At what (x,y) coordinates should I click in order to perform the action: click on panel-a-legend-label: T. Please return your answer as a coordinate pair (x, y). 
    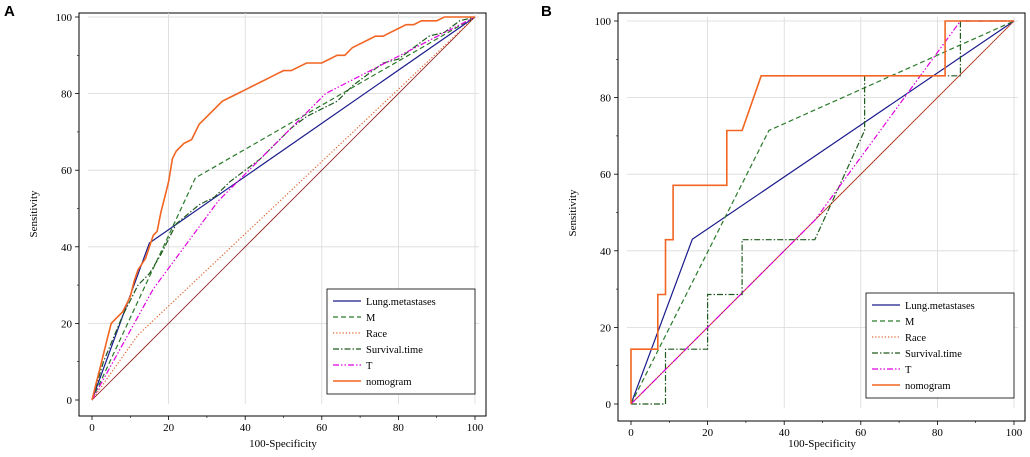
    Looking at the image, I should click on (369, 366).